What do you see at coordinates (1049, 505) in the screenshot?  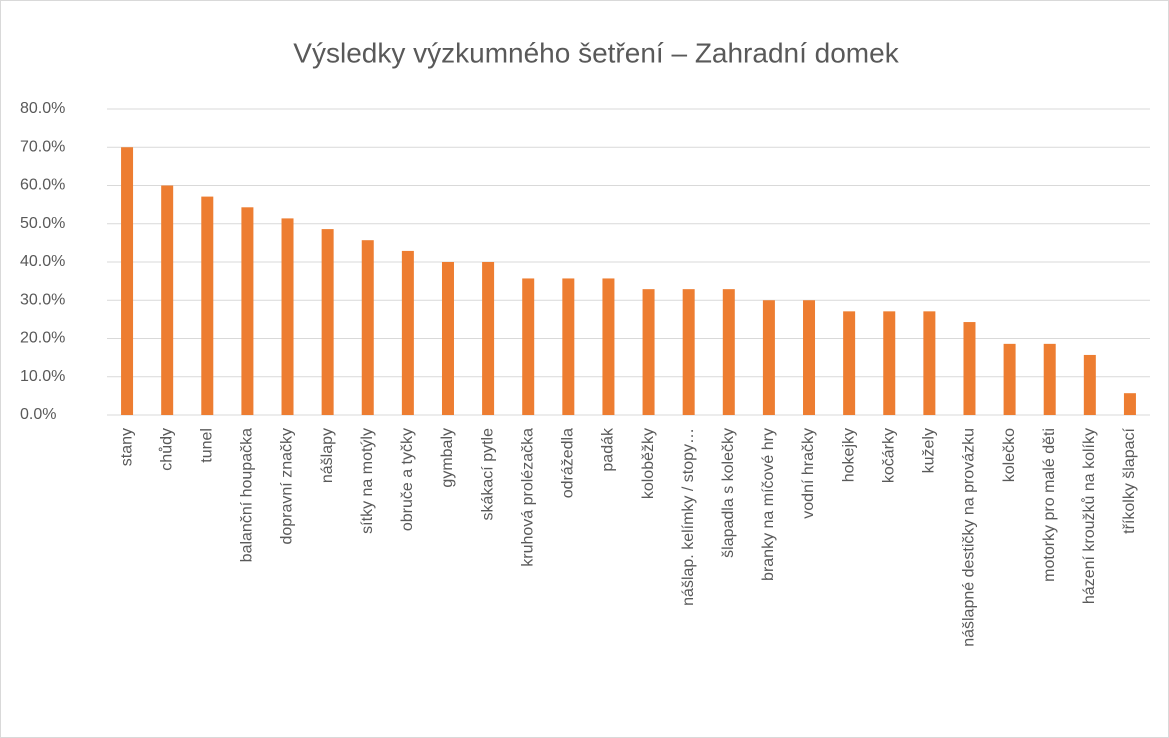 I see `x-tick-label: motorky pro malé děti` at bounding box center [1049, 505].